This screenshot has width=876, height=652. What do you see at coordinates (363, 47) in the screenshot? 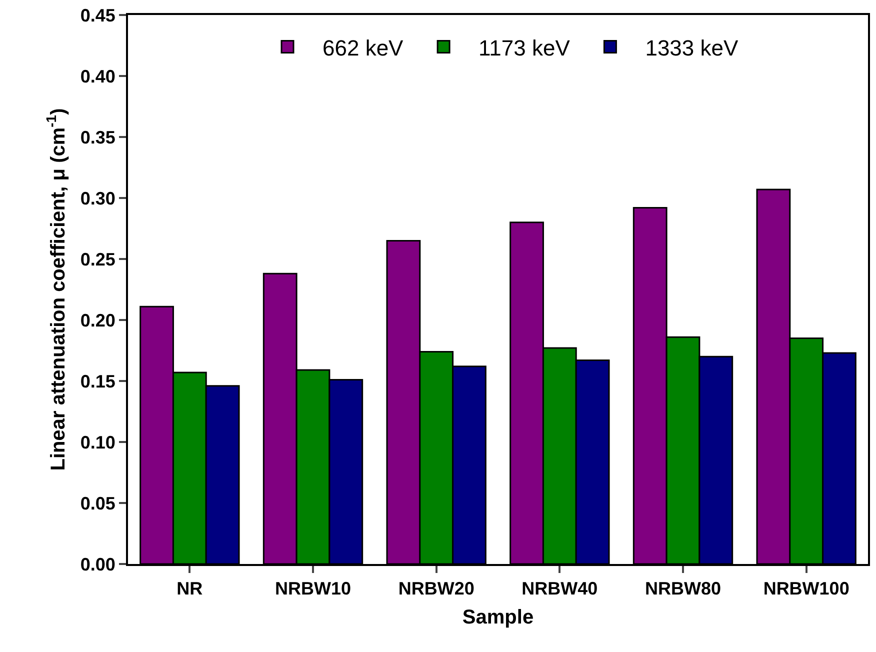
I see `legend-label: 662 keV` at bounding box center [363, 47].